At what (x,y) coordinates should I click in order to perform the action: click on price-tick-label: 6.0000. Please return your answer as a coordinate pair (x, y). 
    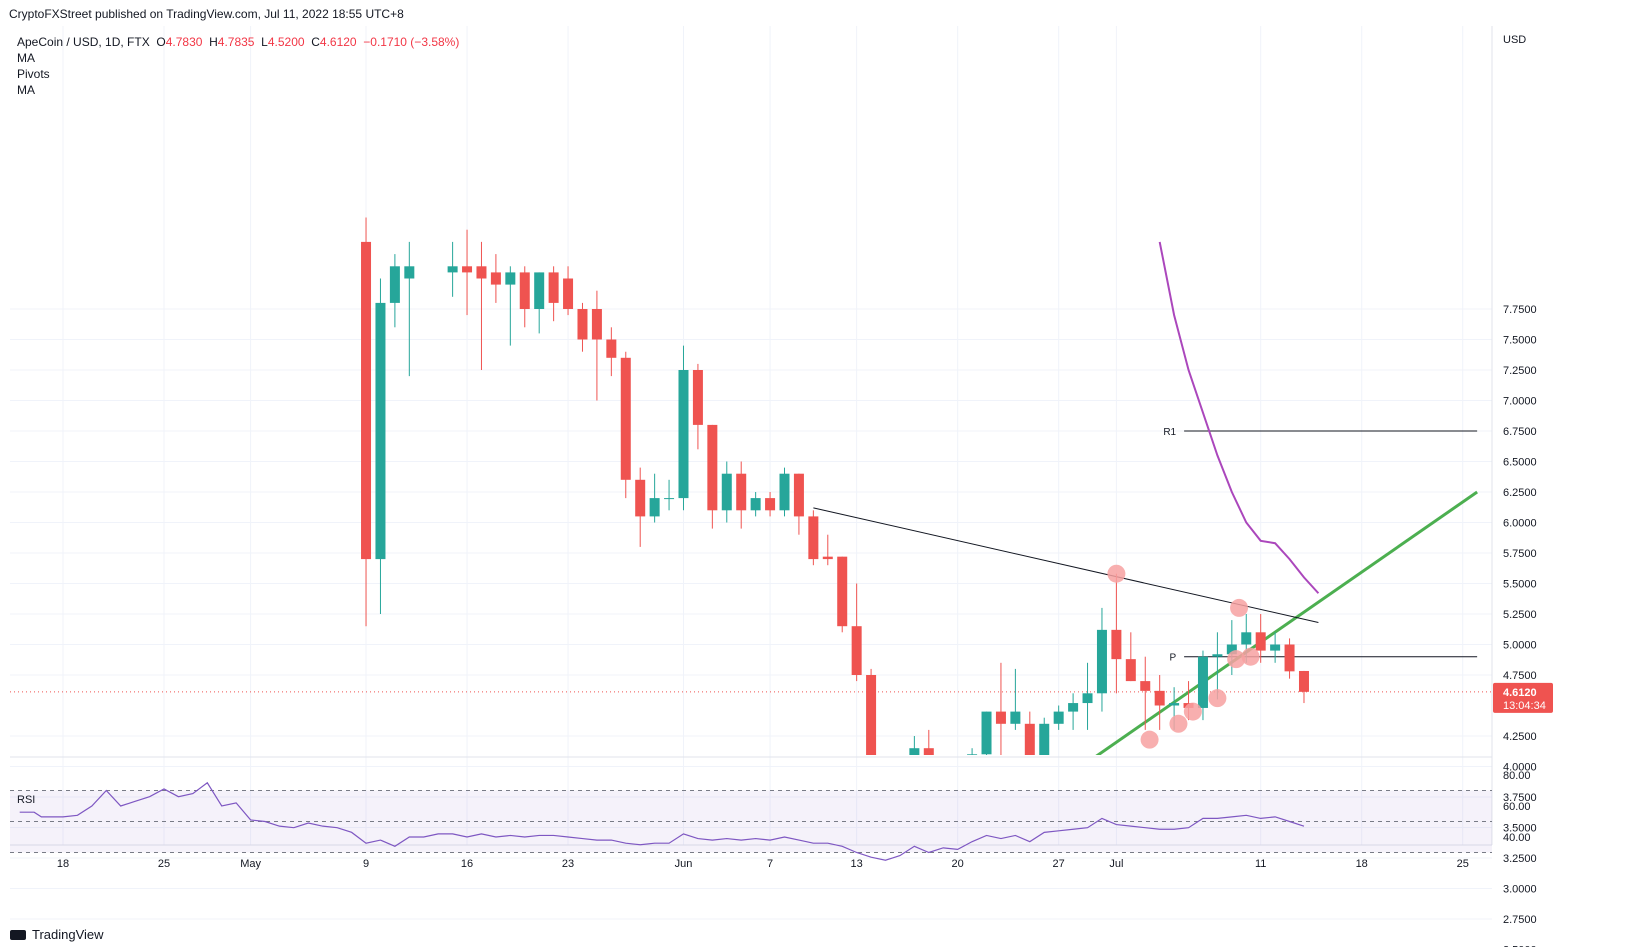
    Looking at the image, I should click on (1520, 524).